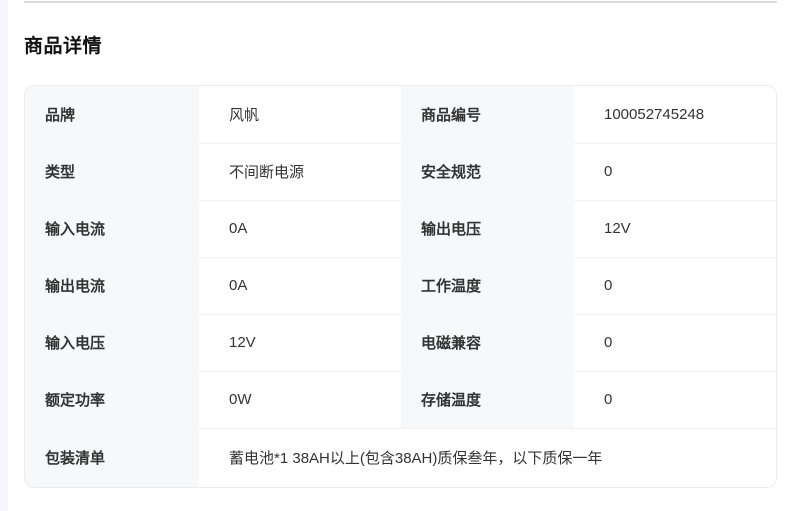  What do you see at coordinates (300, 399) in the screenshot?
I see `spec-value-cell: 0W` at bounding box center [300, 399].